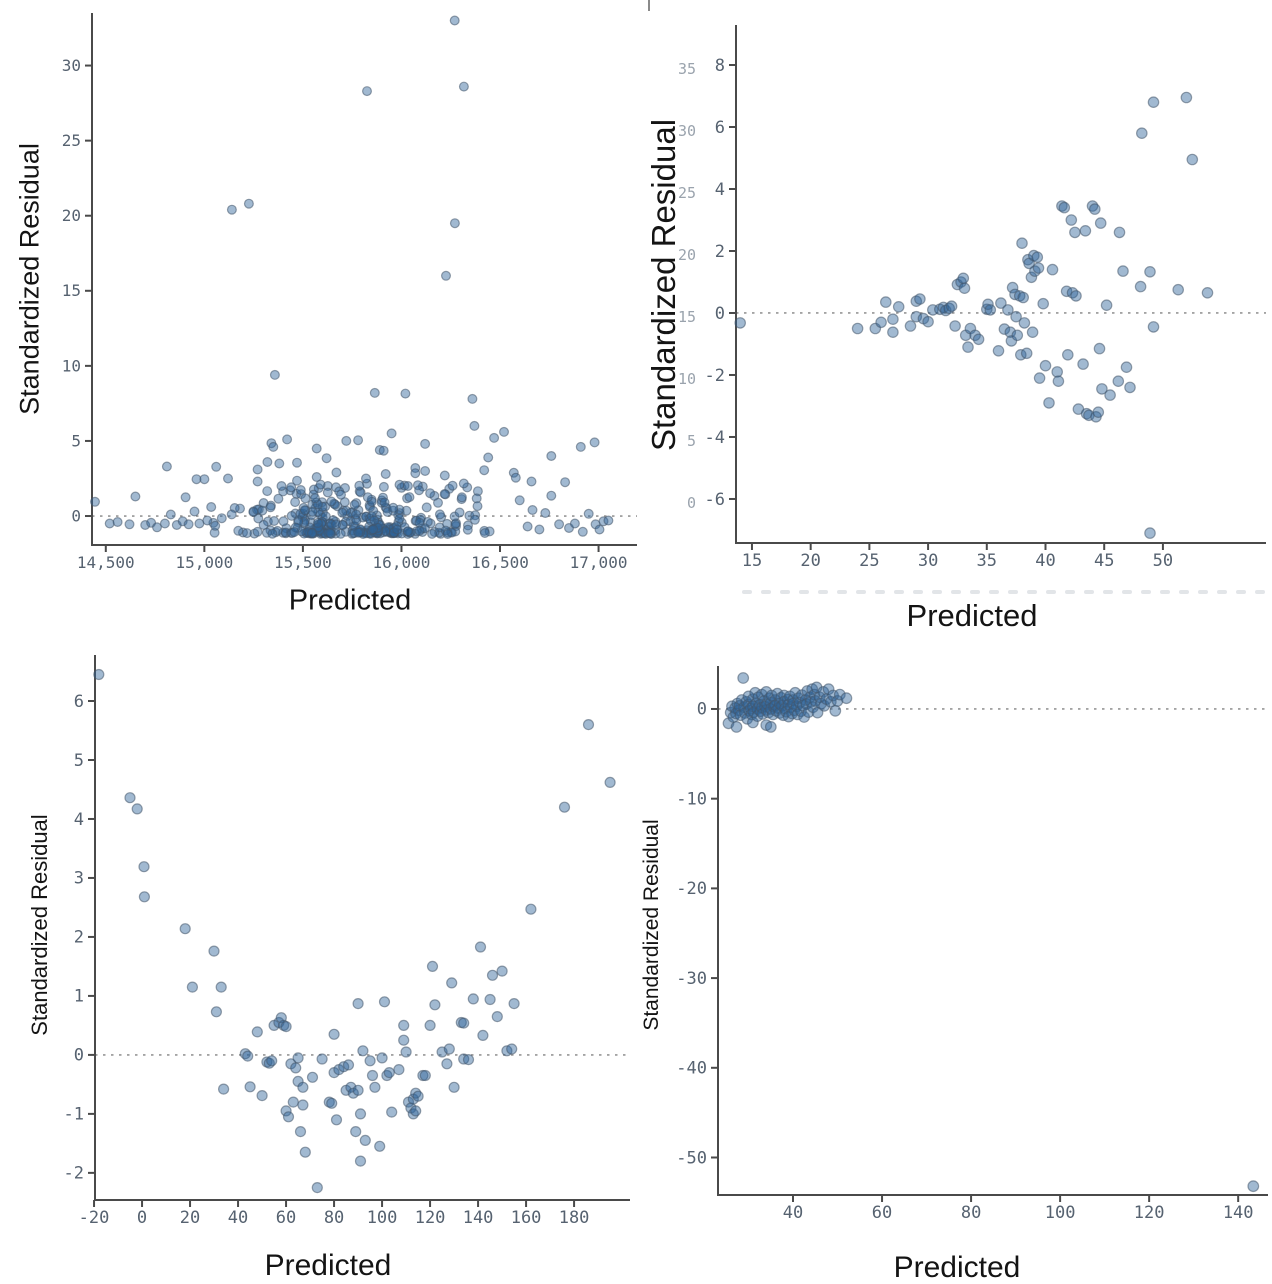  Describe the element at coordinates (79, 879) in the screenshot. I see `svg-text: 3` at that location.